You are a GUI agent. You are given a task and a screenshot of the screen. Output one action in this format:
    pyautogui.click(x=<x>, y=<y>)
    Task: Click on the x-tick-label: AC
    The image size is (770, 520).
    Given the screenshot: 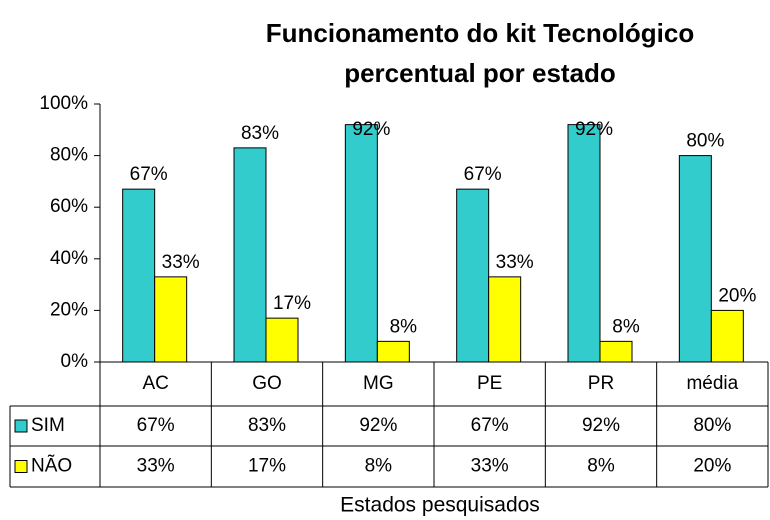 What is the action you would take?
    pyautogui.click(x=155, y=383)
    